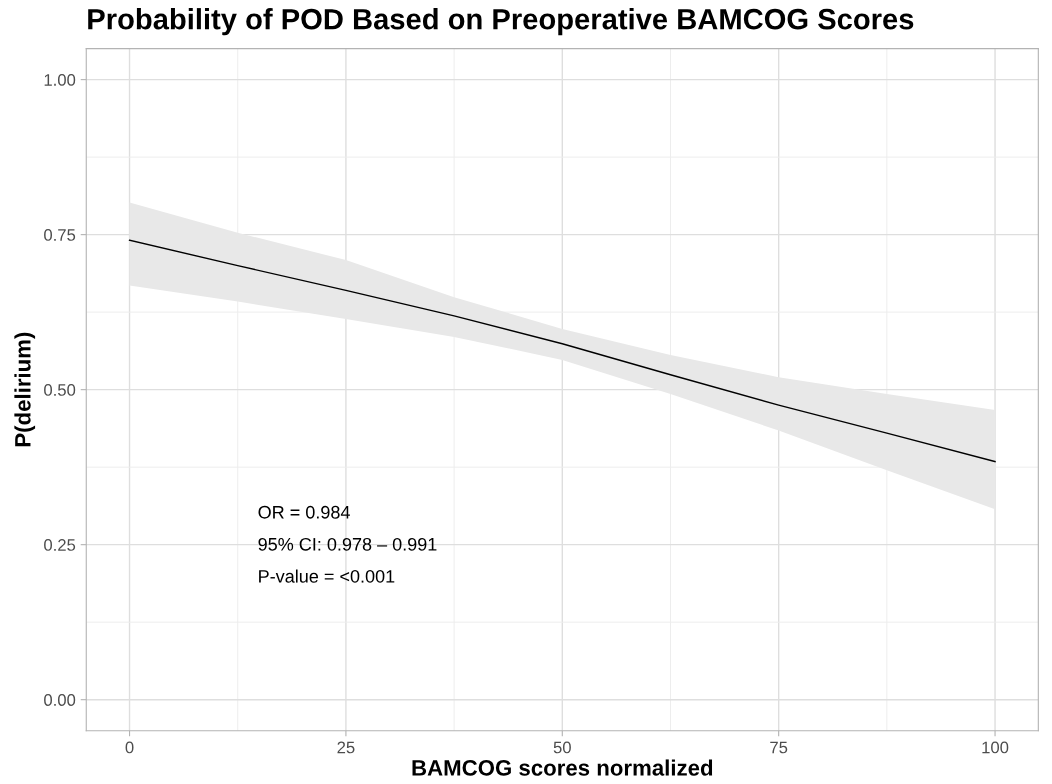  Describe the element at coordinates (129, 747) in the screenshot. I see `x-tick-label: 0` at that location.